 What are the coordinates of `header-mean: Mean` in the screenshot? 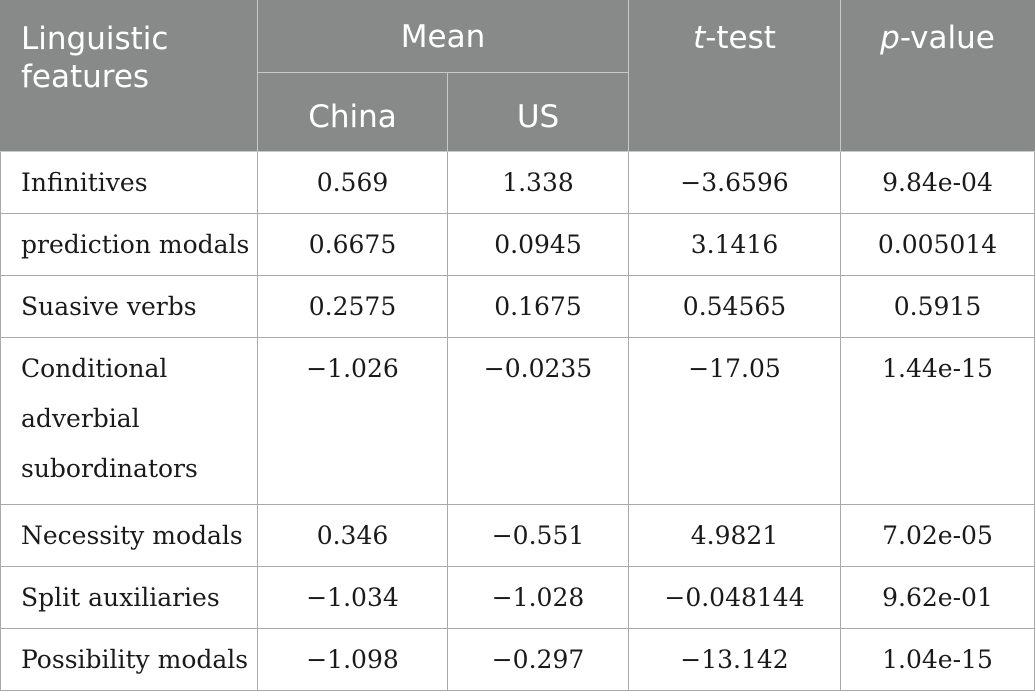 It's located at (443, 36).